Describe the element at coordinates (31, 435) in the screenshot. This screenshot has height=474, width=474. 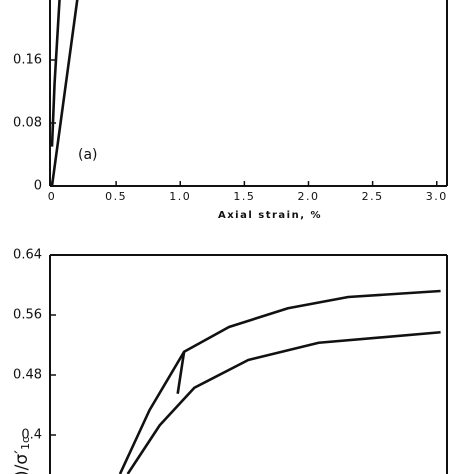
I see `y-tick-label: 0.4` at that location.